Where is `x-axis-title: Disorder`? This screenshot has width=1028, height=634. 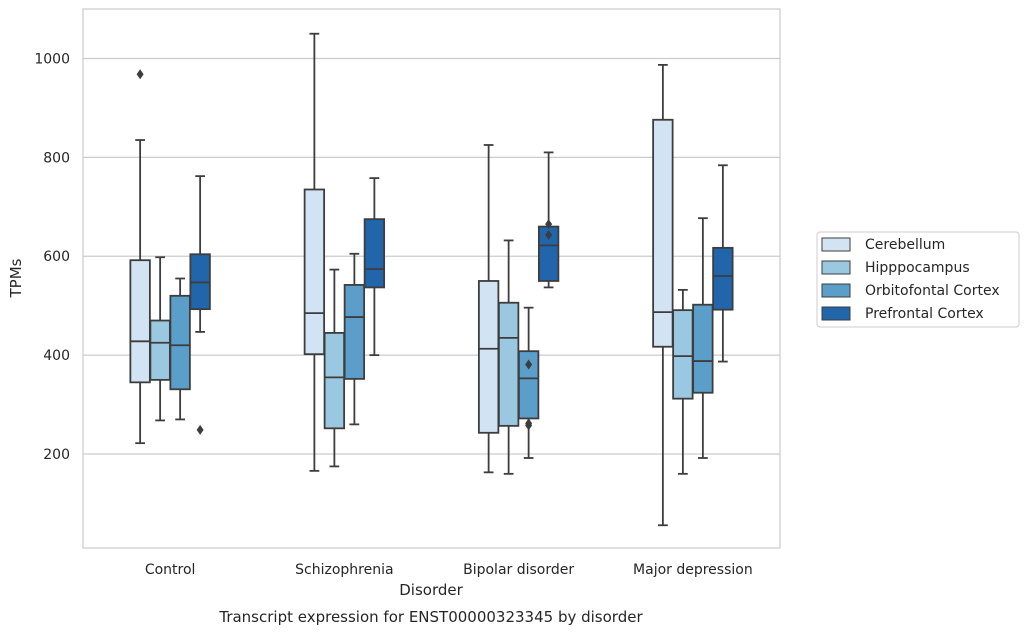 x-axis-title: Disorder is located at coordinates (431, 590).